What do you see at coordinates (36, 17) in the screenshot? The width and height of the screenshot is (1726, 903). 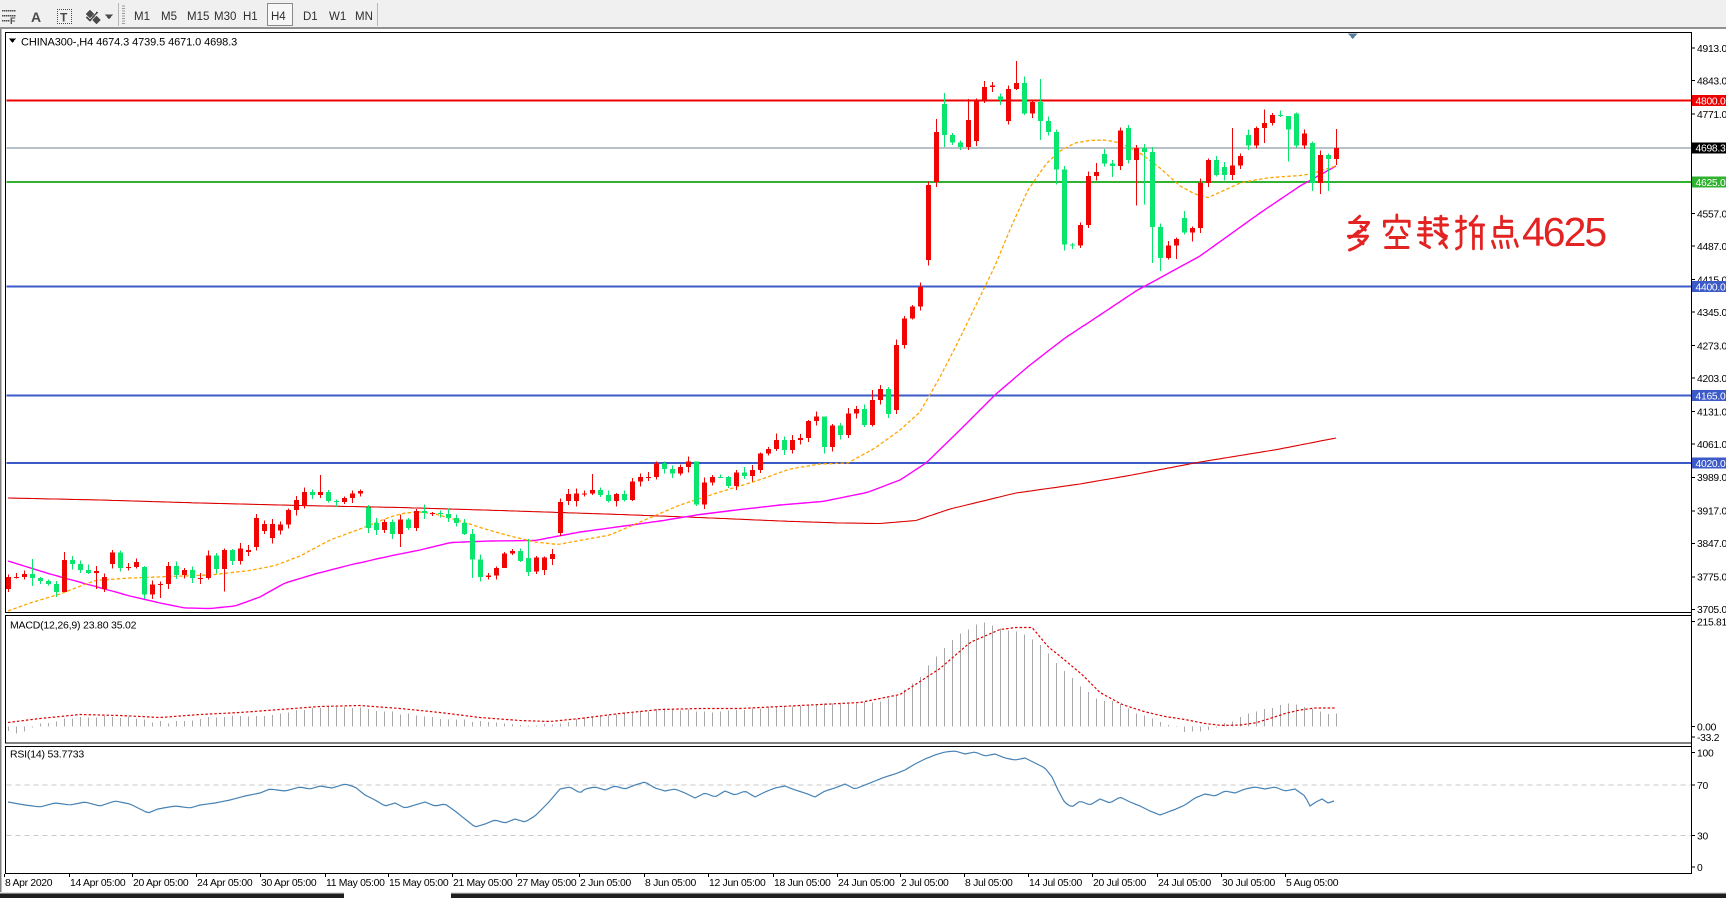 I see `svg-text: A` at bounding box center [36, 17].